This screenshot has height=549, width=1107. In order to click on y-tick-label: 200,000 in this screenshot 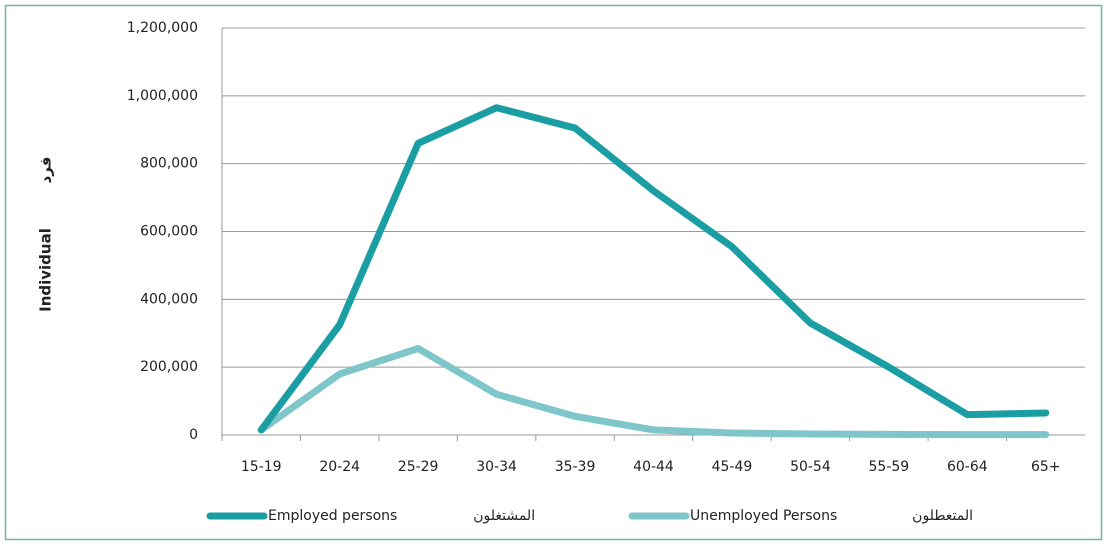, I will do `click(169, 367)`.